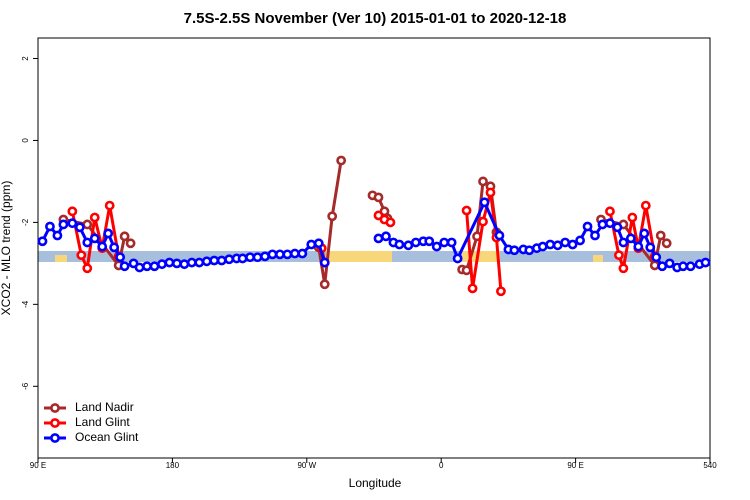 Image resolution: width=750 pixels, height=500 pixels. Describe the element at coordinates (107, 437) in the screenshot. I see `legend-label: Ocean Glint` at that location.